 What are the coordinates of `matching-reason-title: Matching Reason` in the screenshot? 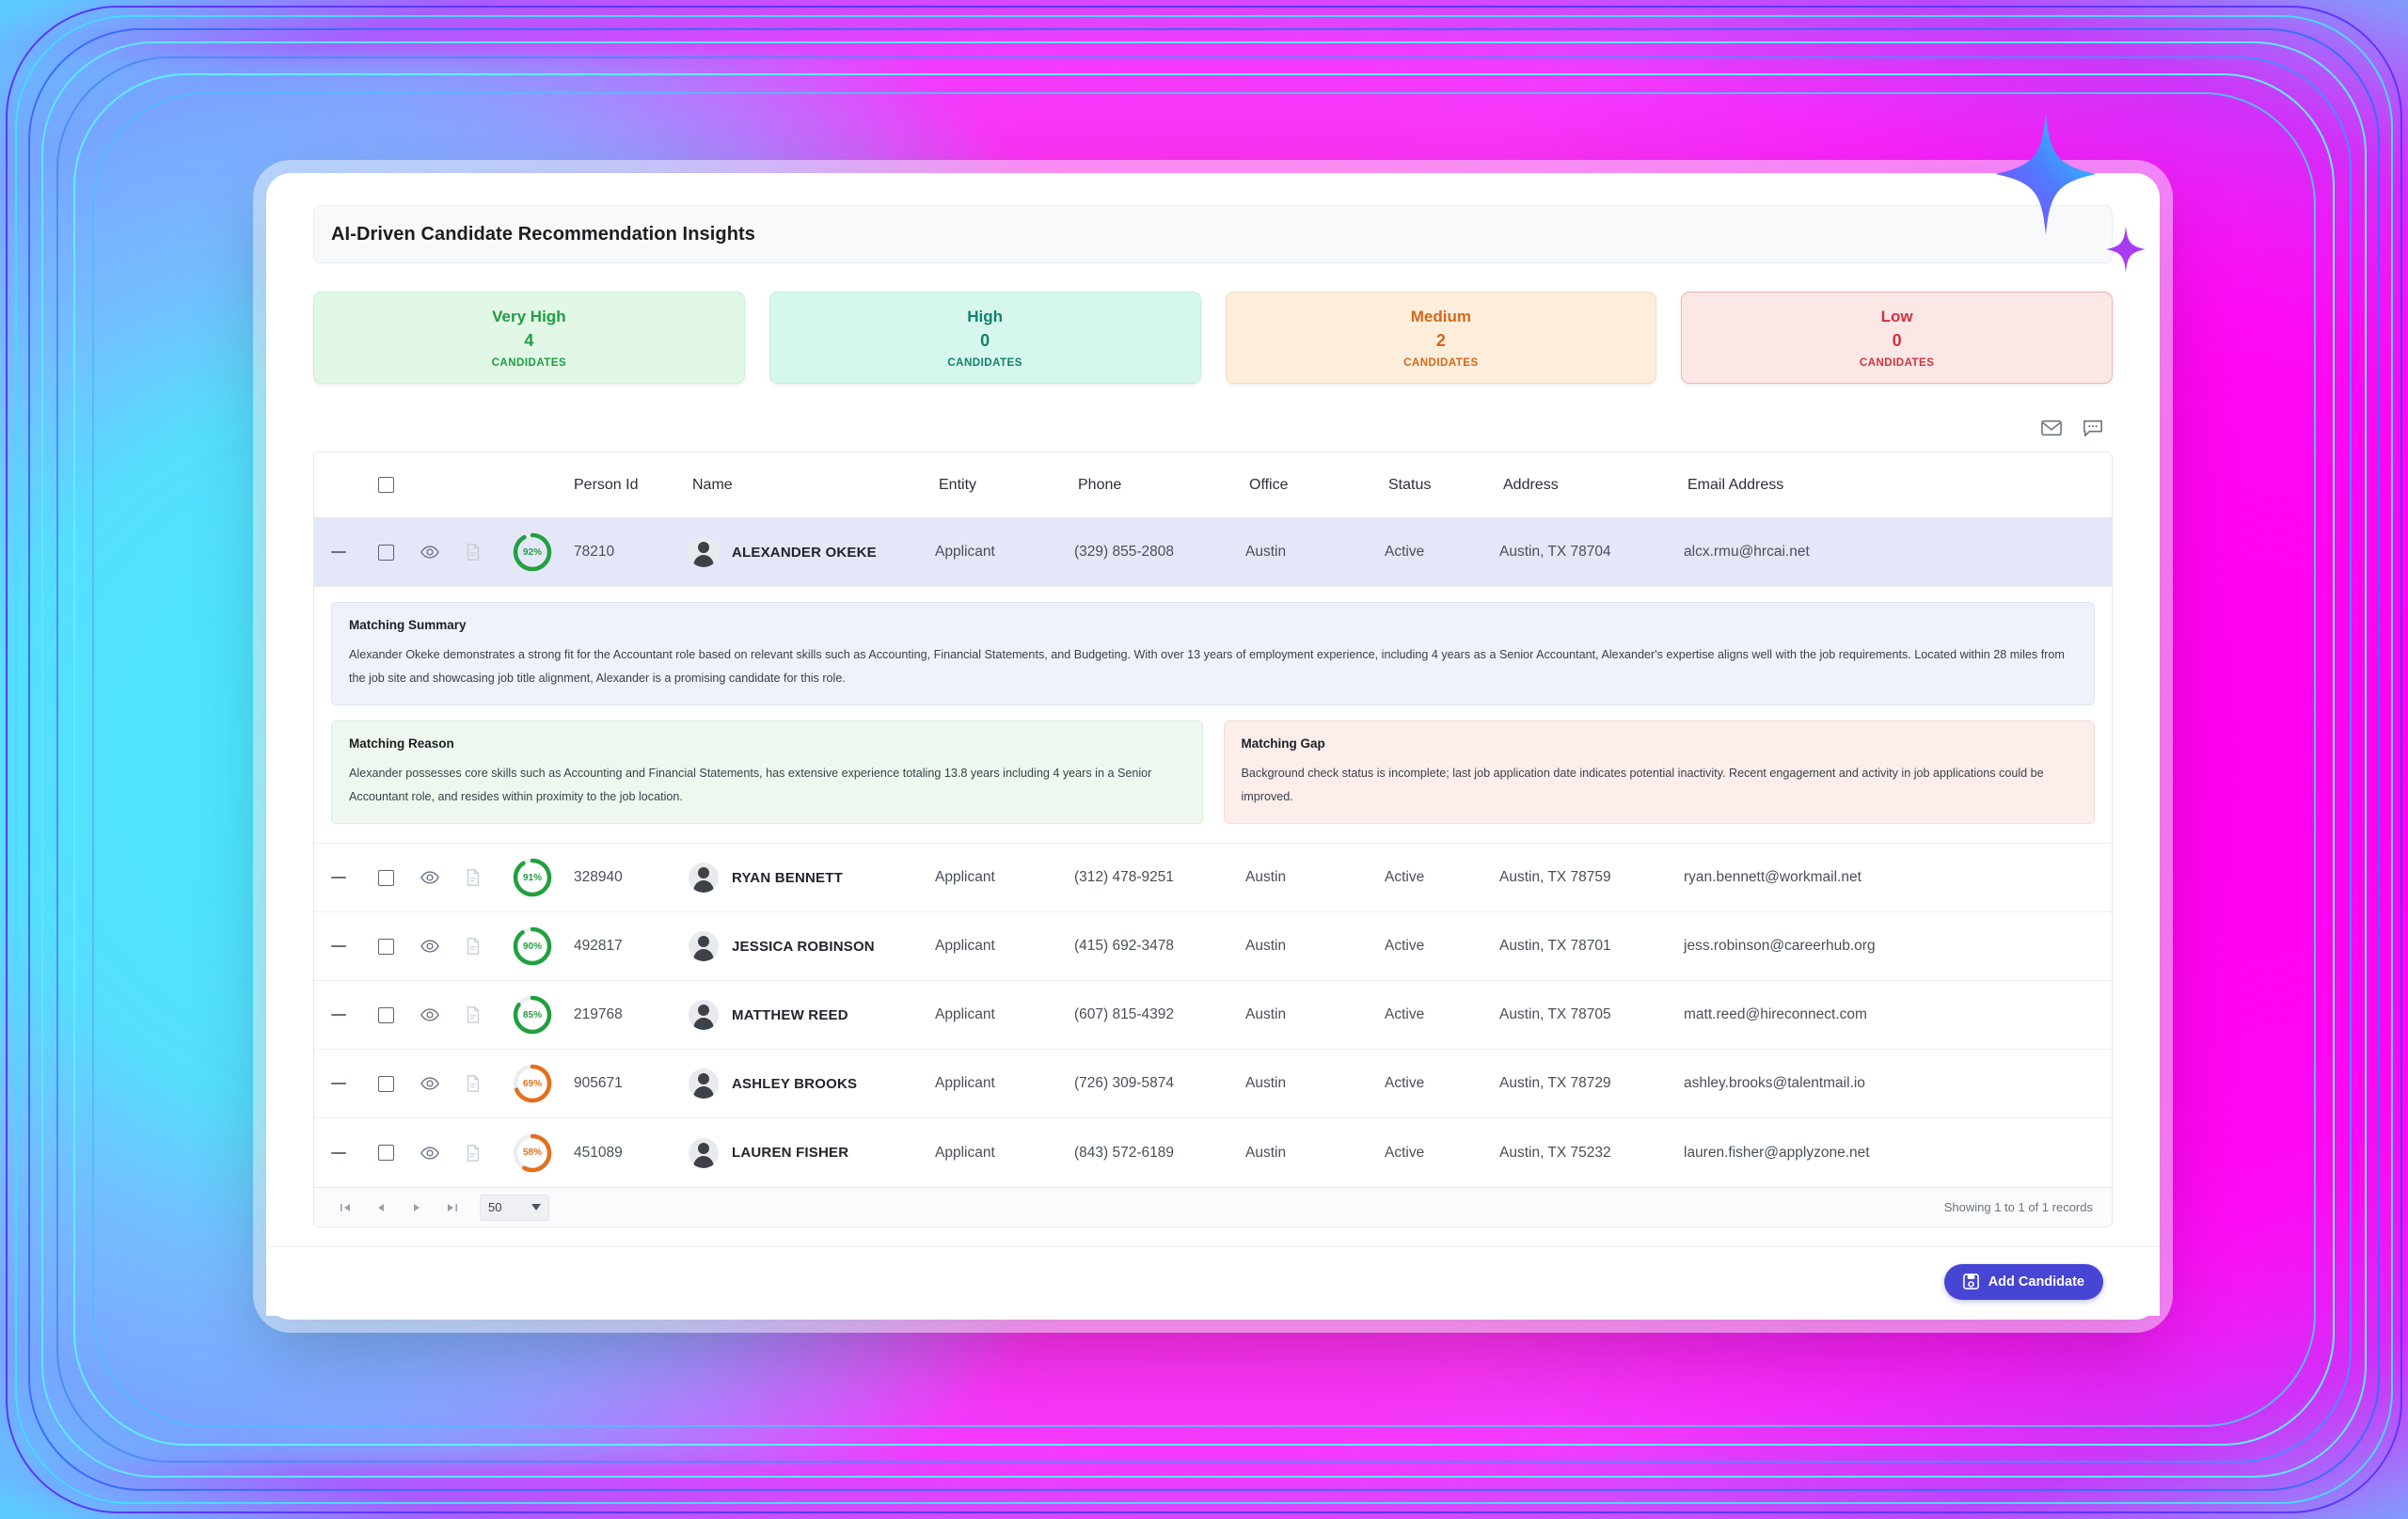 It's located at (402, 744).